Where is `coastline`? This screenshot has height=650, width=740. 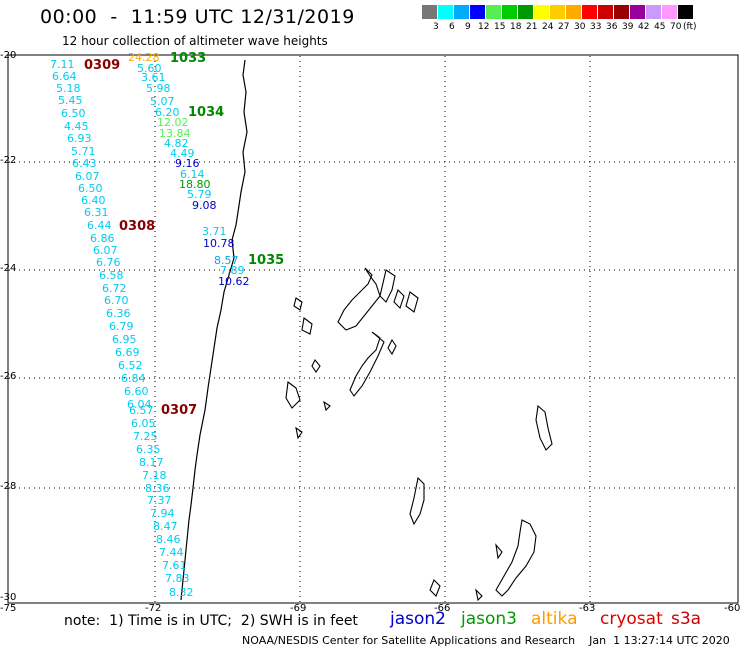
coastline is located at coordinates (214, 330).